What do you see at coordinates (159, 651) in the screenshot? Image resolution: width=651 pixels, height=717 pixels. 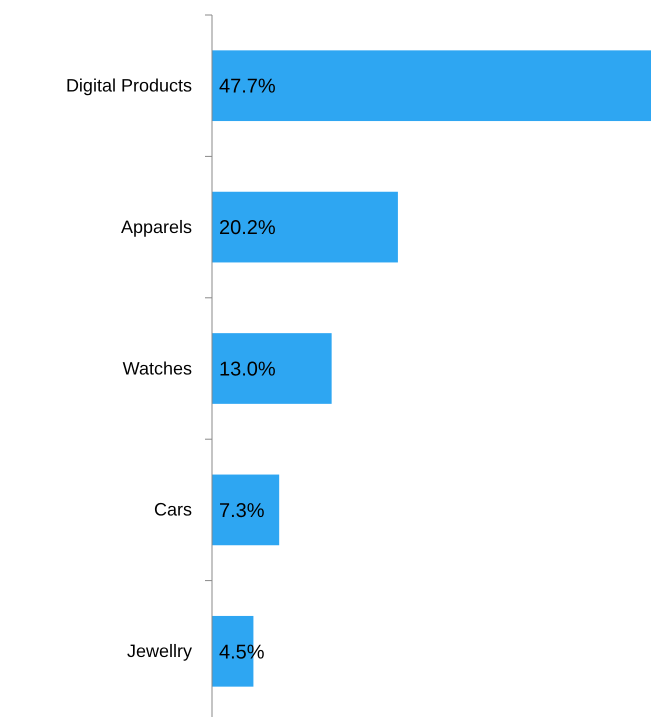 I see `y-tick-label: Jewellry` at bounding box center [159, 651].